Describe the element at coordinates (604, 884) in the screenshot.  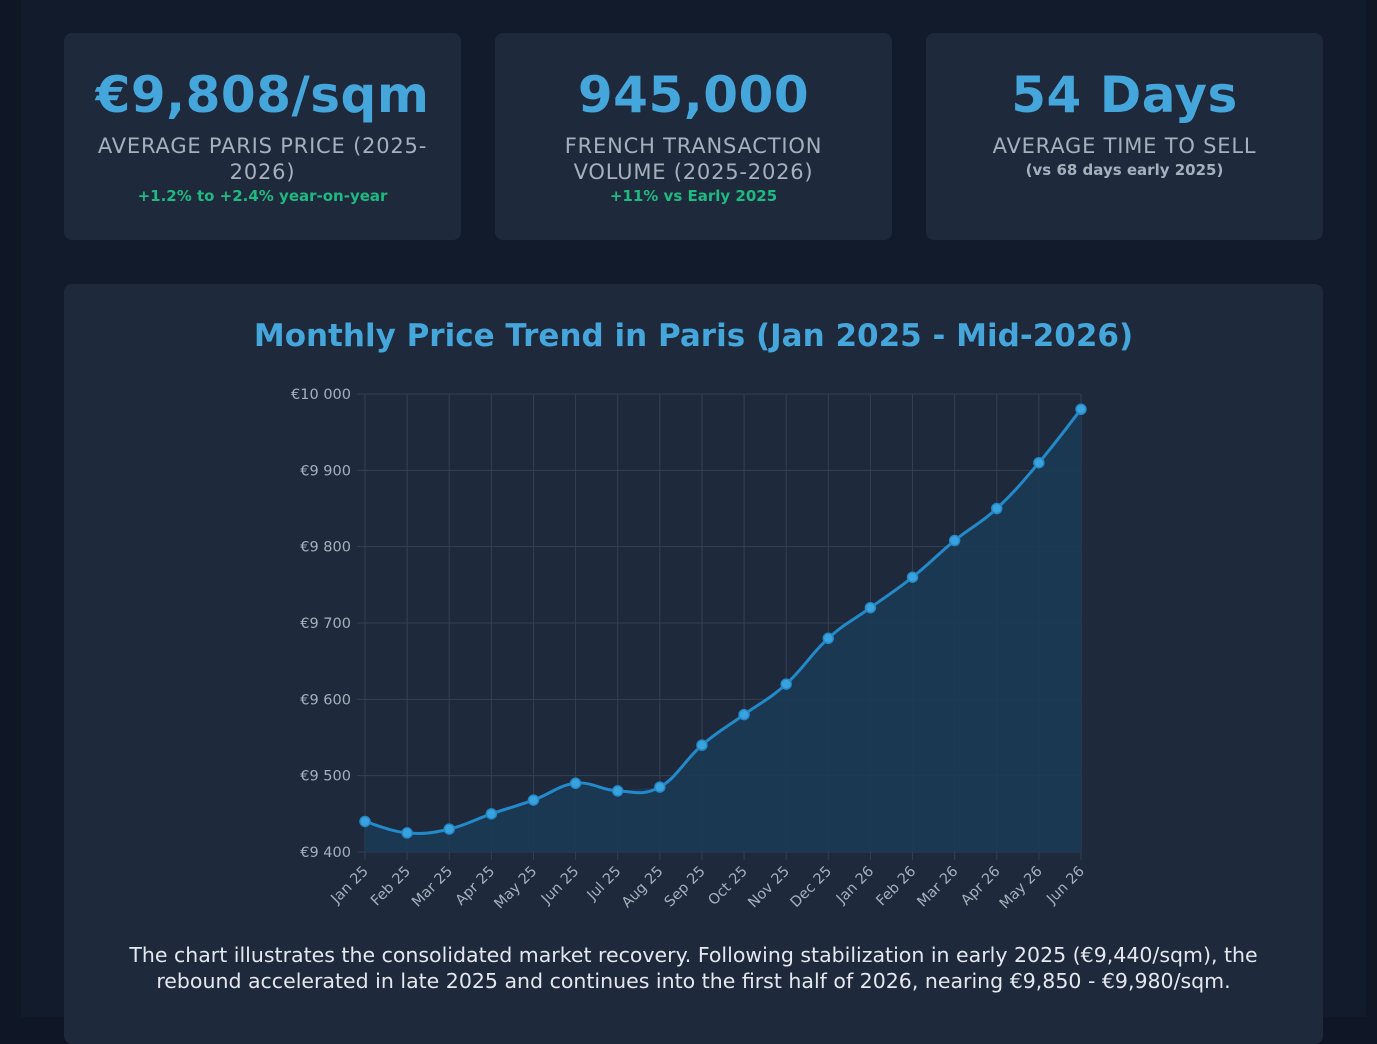
I see `x-tick-label: Jul 25` at that location.